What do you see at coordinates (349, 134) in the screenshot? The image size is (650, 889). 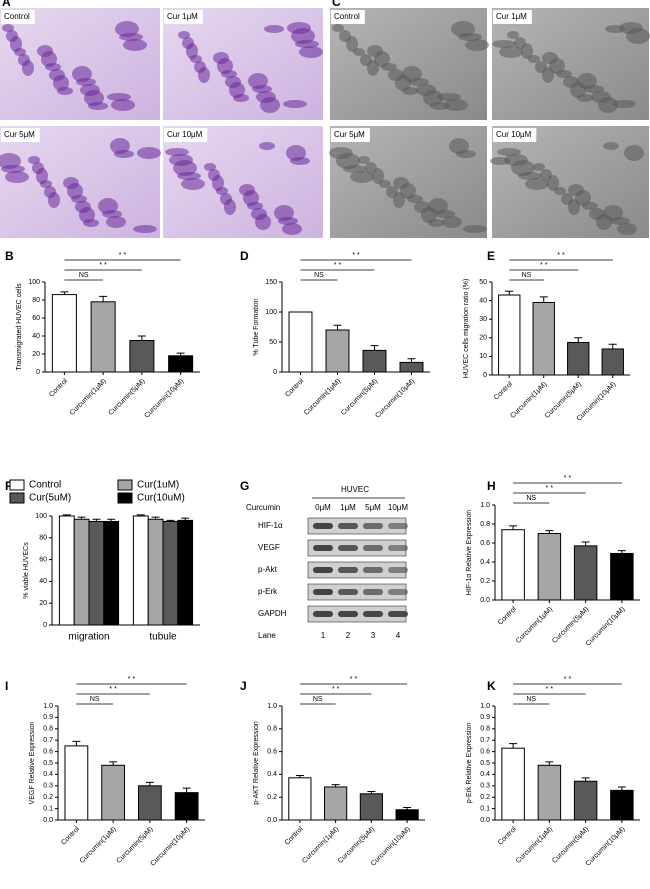 I see `image-label: Cur 5μM` at bounding box center [349, 134].